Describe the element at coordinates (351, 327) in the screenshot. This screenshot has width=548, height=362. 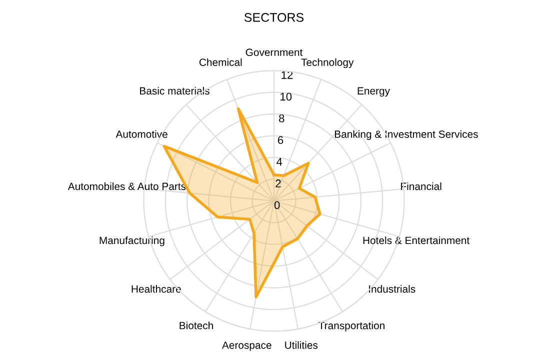
I see `spoke-label: Transportation` at that location.